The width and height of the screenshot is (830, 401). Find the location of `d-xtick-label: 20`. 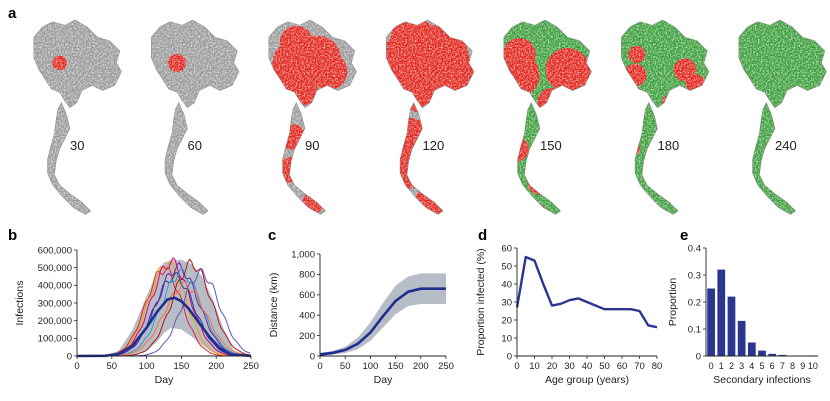

d-xtick-label: 20 is located at coordinates (552, 366).